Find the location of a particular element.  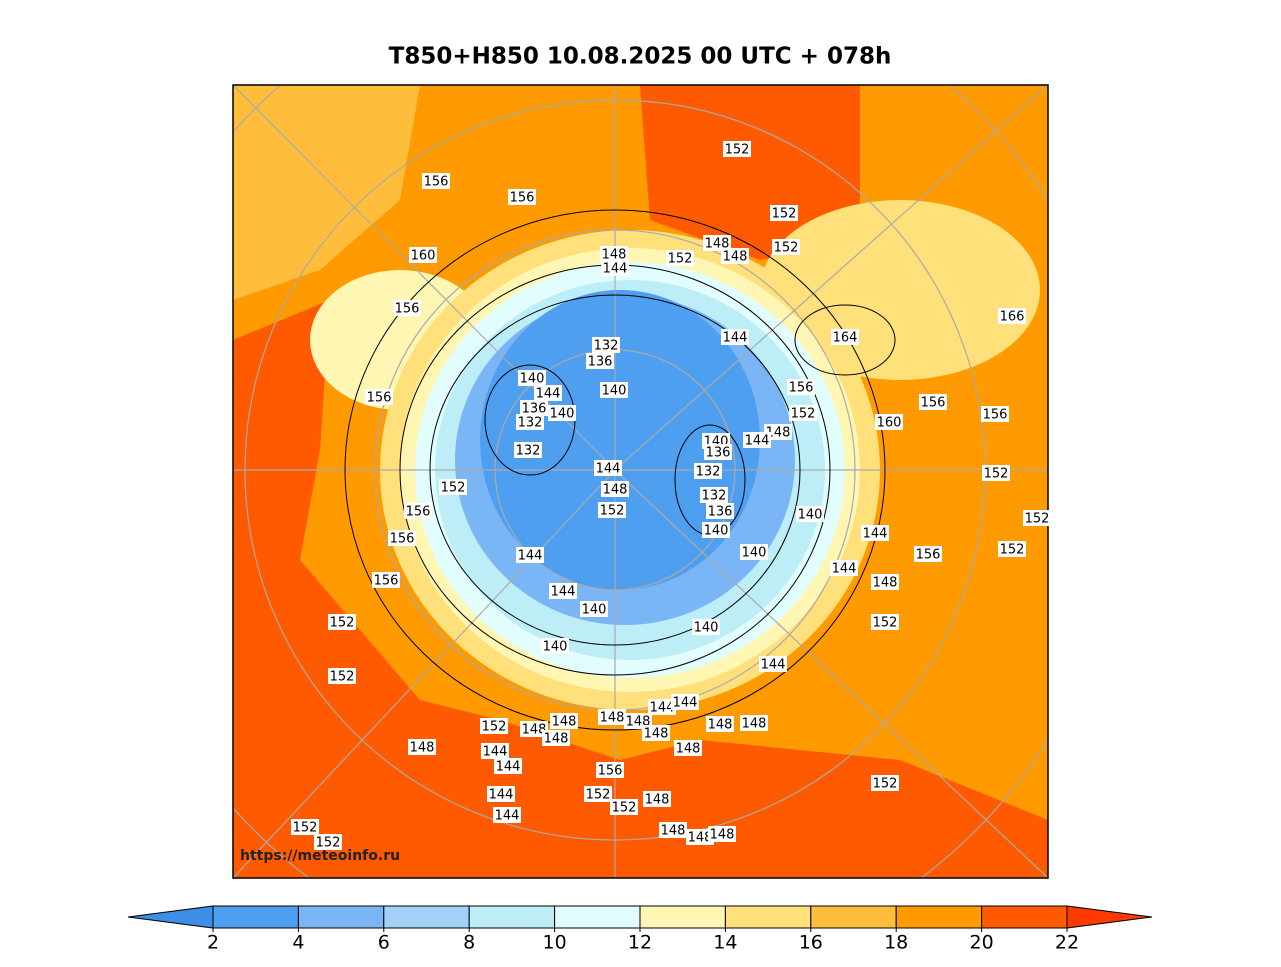

warm-area is located at coordinates (326, 192).